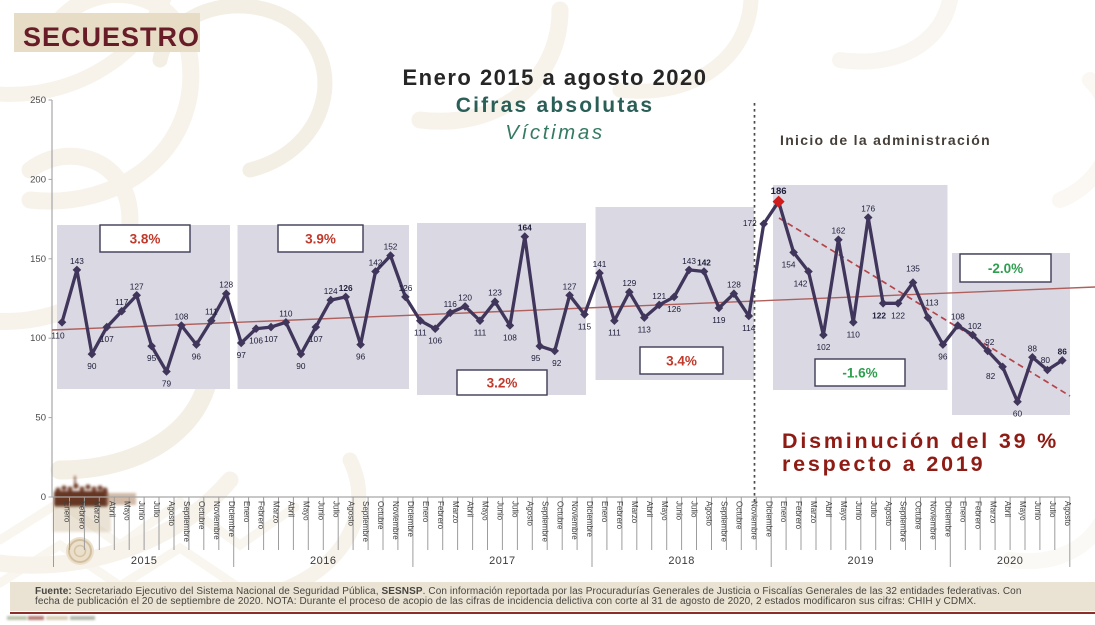  Describe the element at coordinates (681, 561) in the screenshot. I see `svg-text: 2018` at that location.